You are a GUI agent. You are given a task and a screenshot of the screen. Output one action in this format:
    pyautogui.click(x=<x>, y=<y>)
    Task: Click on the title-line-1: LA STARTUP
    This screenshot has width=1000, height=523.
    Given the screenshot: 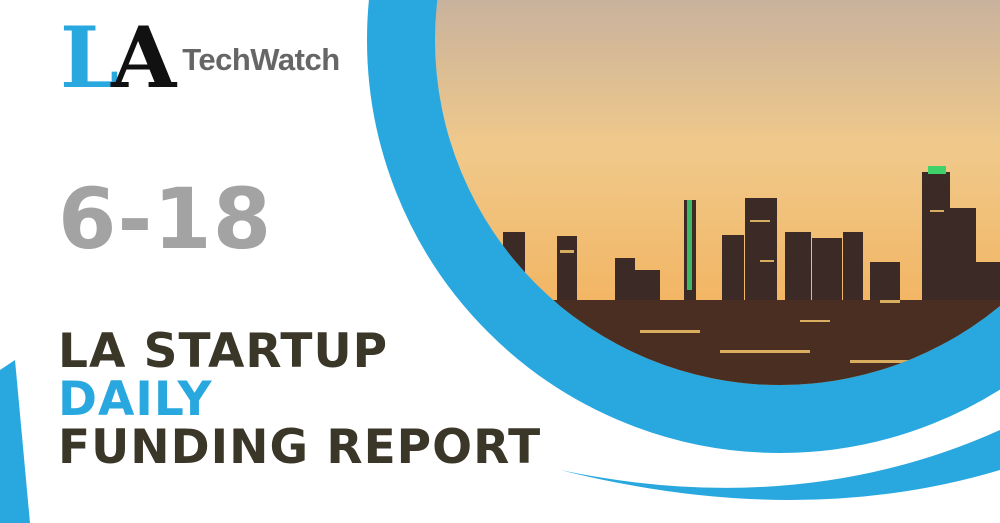 What is the action you would take?
    pyautogui.click(x=223, y=351)
    